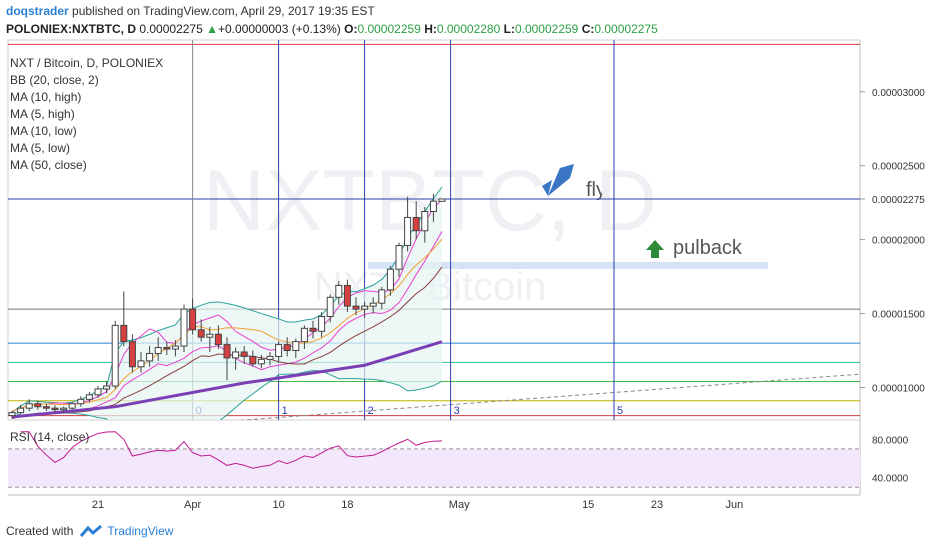 This screenshot has height=550, width=932. Describe the element at coordinates (708, 248) in the screenshot. I see `pulback-annotation: pulback` at that location.